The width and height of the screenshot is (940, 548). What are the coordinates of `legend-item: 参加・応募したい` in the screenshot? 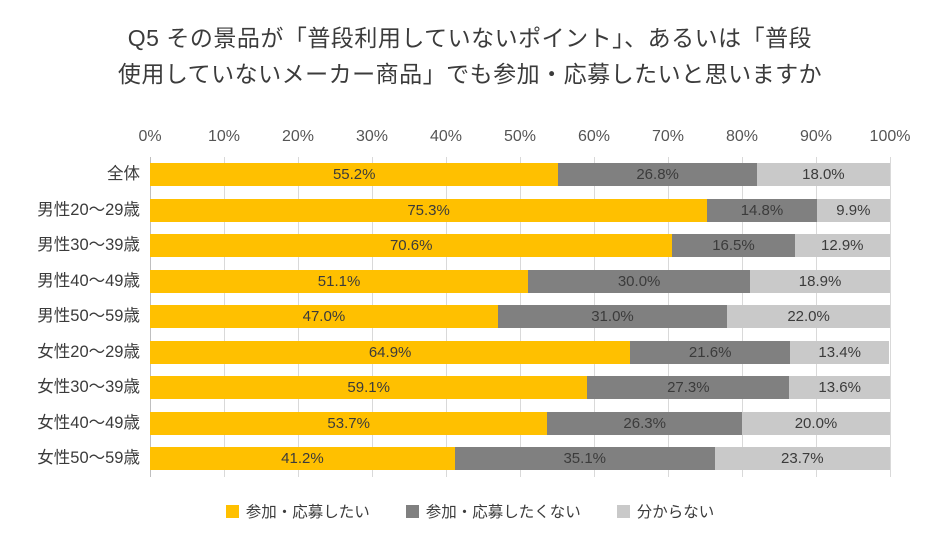 It's located at (297, 511).